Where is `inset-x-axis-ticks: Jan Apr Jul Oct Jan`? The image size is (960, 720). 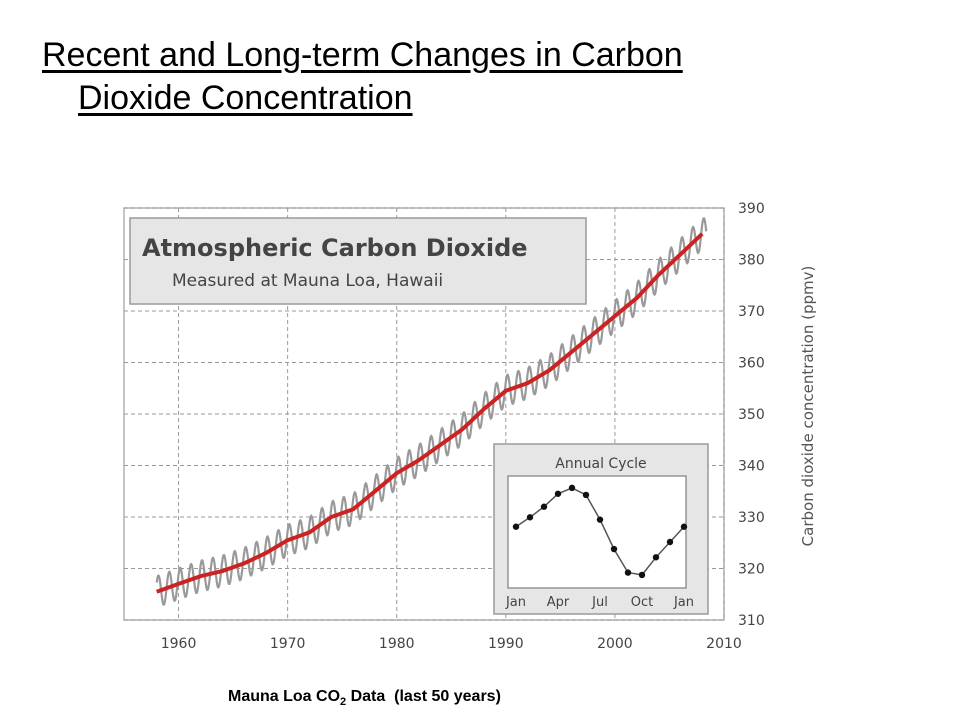 inset-x-axis-ticks: Jan Apr Jul Oct Jan is located at coordinates (599, 602).